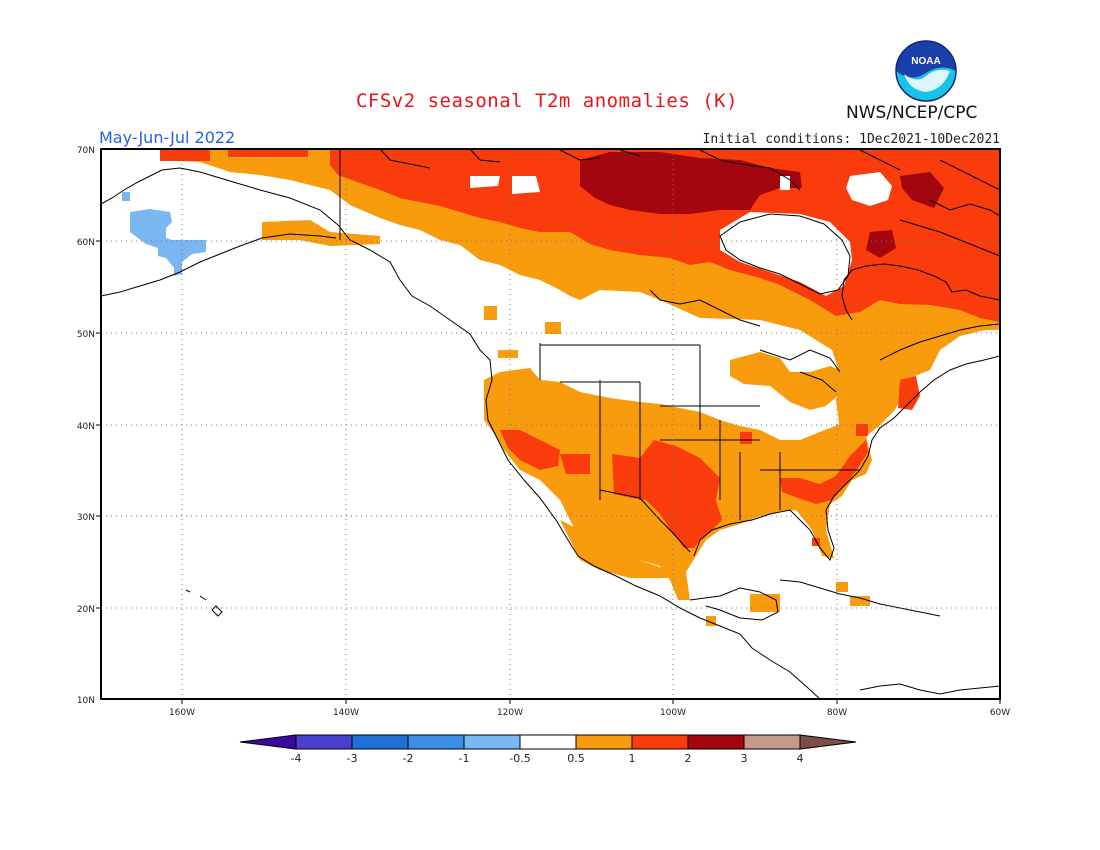 The height and width of the screenshot is (850, 1100). I want to click on lon-label: 100W, so click(673, 713).